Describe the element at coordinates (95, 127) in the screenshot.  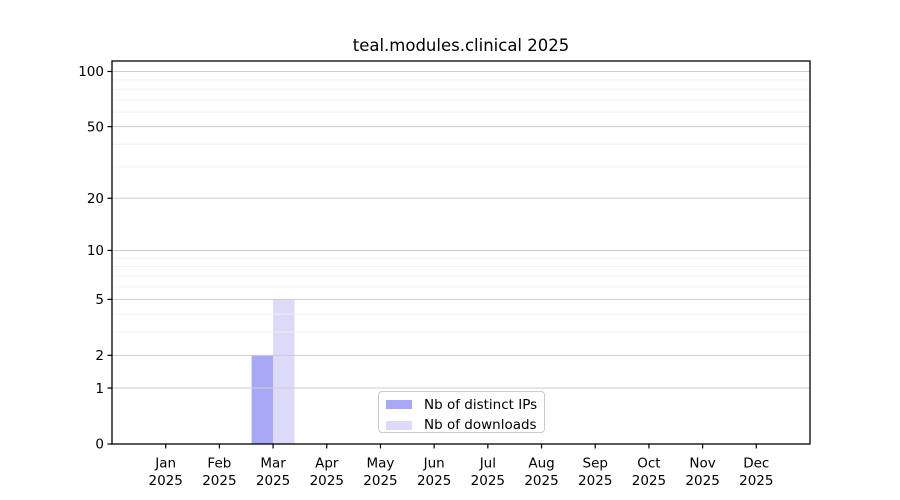
I see `y-tick-label: 50` at that location.